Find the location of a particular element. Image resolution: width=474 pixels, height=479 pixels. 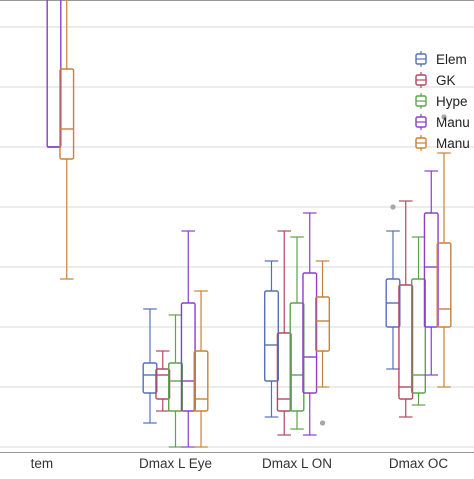

x-tick-label: Dmax L Eye is located at coordinates (175, 463).